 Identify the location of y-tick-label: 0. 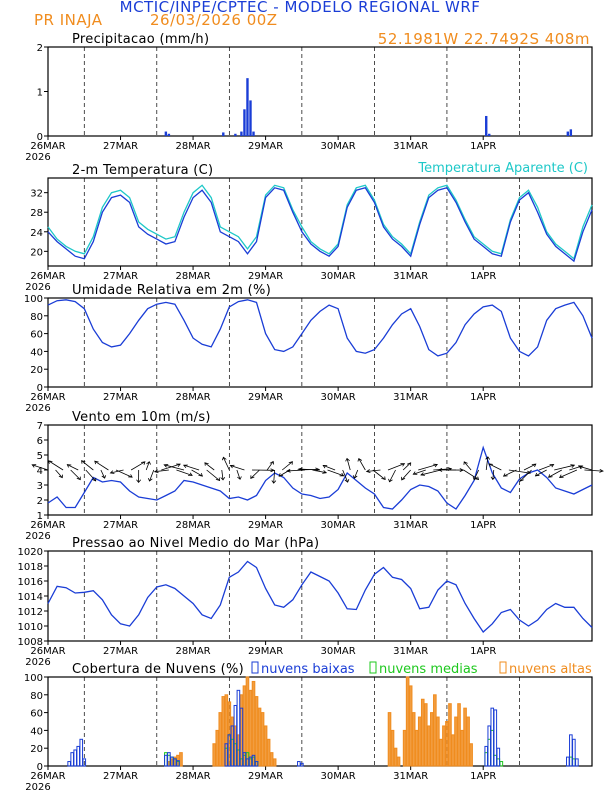
(40, 767).